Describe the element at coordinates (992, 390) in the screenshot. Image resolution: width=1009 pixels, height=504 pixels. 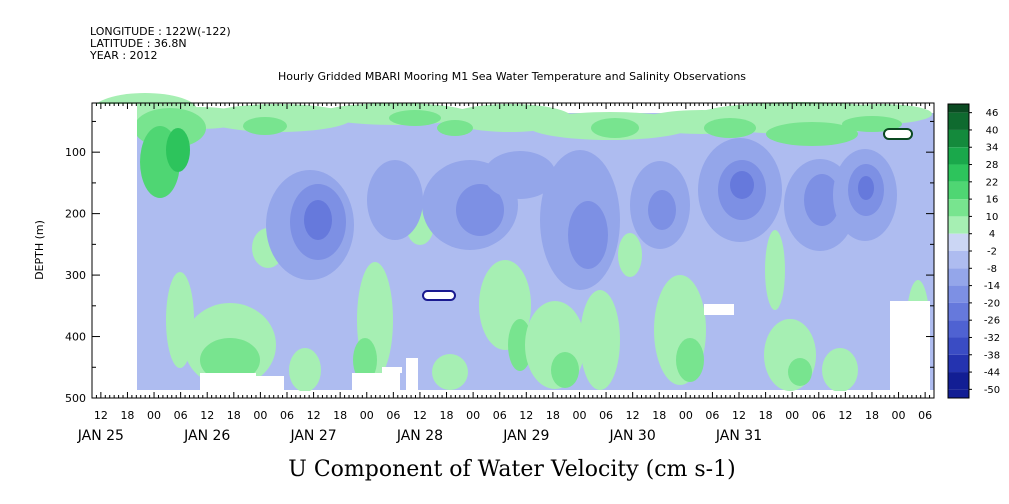
I see `colorbar-label: -50` at that location.